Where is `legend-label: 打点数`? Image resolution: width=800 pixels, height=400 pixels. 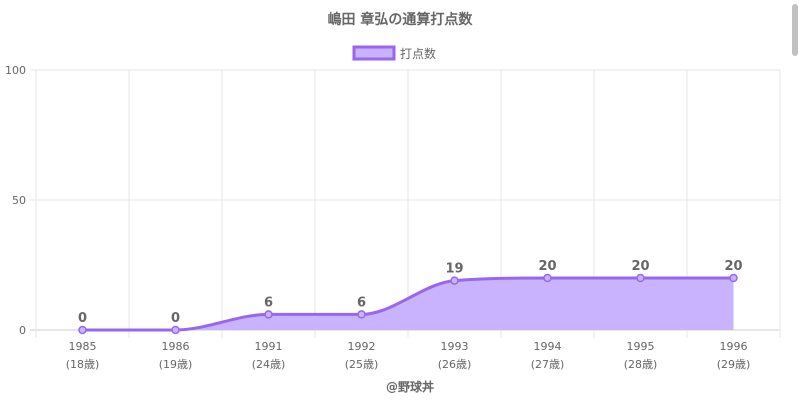
legend-label: 打点数 is located at coordinates (418, 53).